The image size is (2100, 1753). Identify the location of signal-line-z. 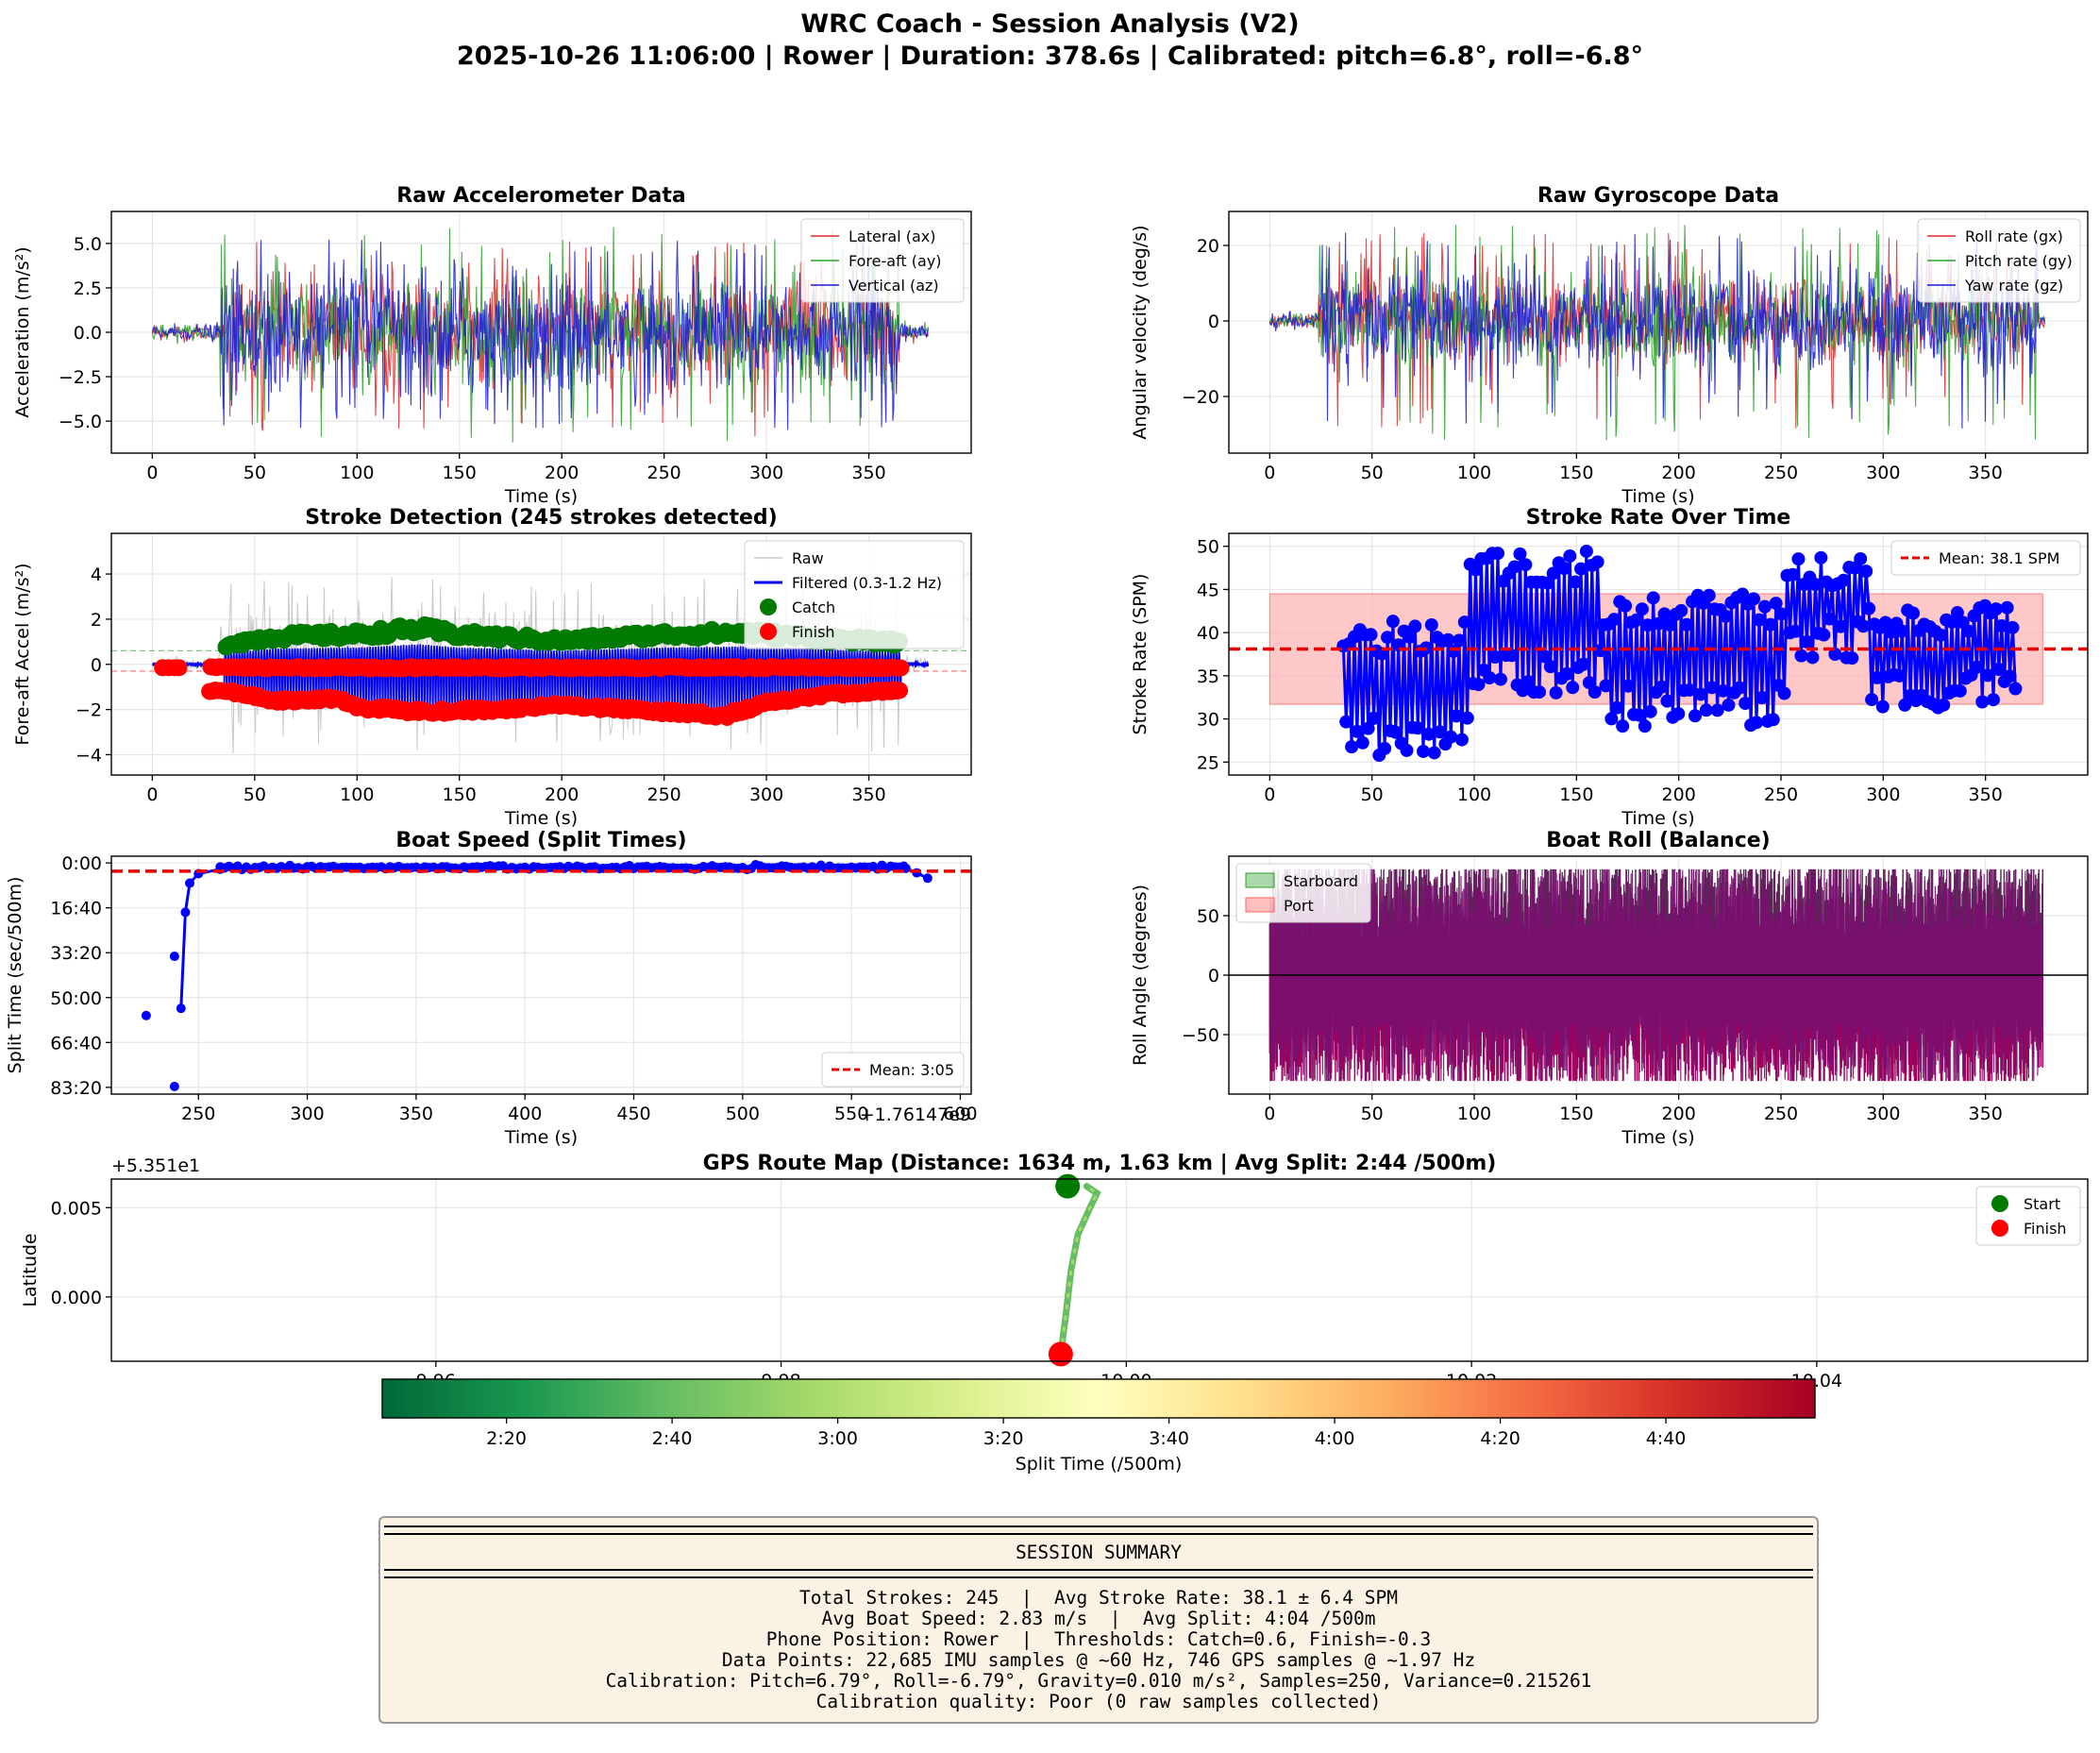
(540, 334).